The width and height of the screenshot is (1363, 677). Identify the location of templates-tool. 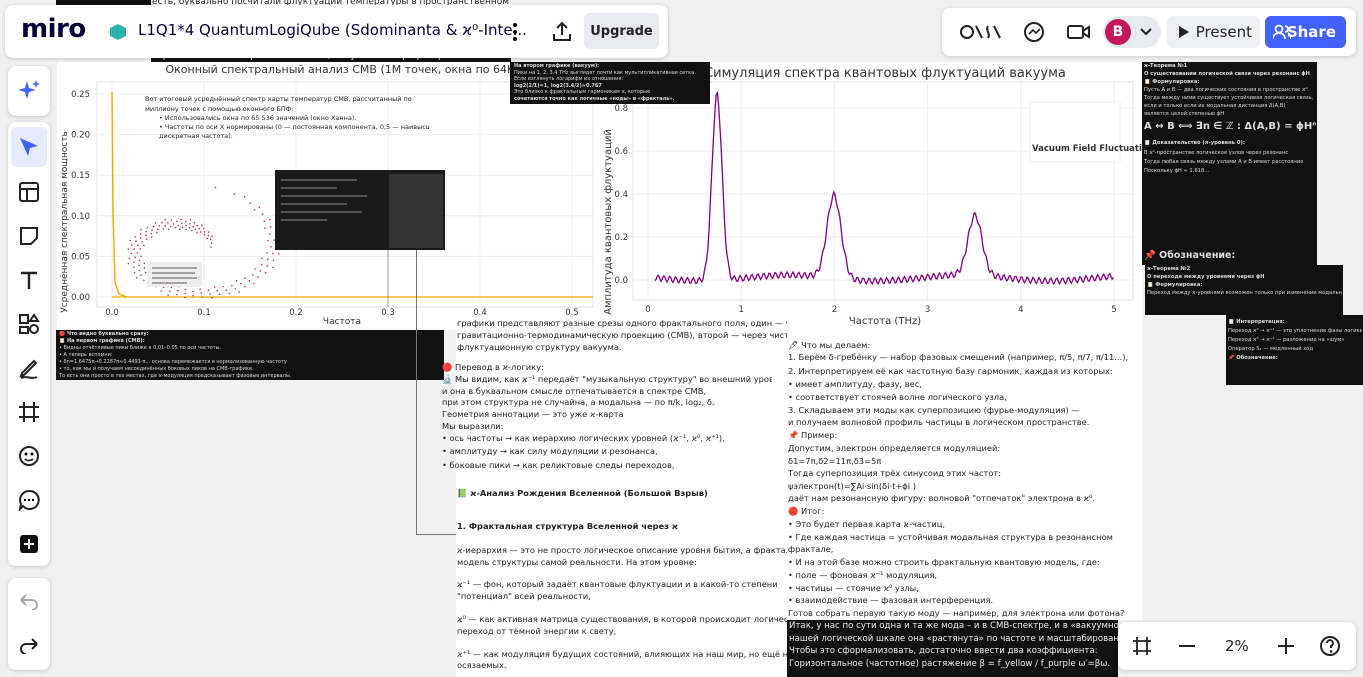
(29, 192).